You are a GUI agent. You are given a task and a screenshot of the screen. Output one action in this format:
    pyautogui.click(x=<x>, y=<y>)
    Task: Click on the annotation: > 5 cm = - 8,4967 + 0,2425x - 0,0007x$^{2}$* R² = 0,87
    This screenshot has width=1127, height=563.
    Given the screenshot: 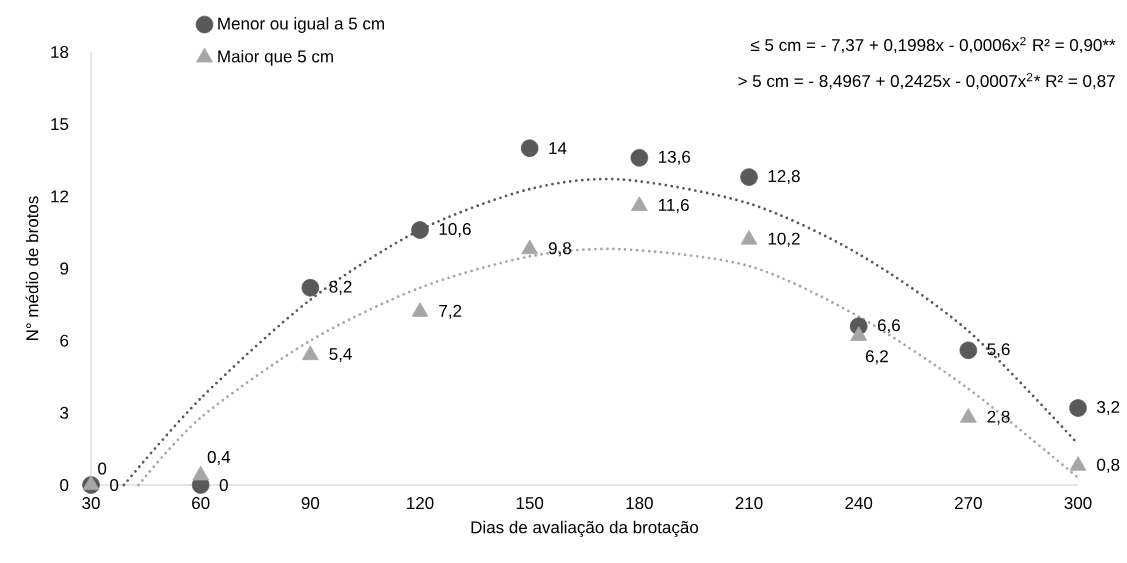 What is the action you would take?
    pyautogui.click(x=926, y=81)
    